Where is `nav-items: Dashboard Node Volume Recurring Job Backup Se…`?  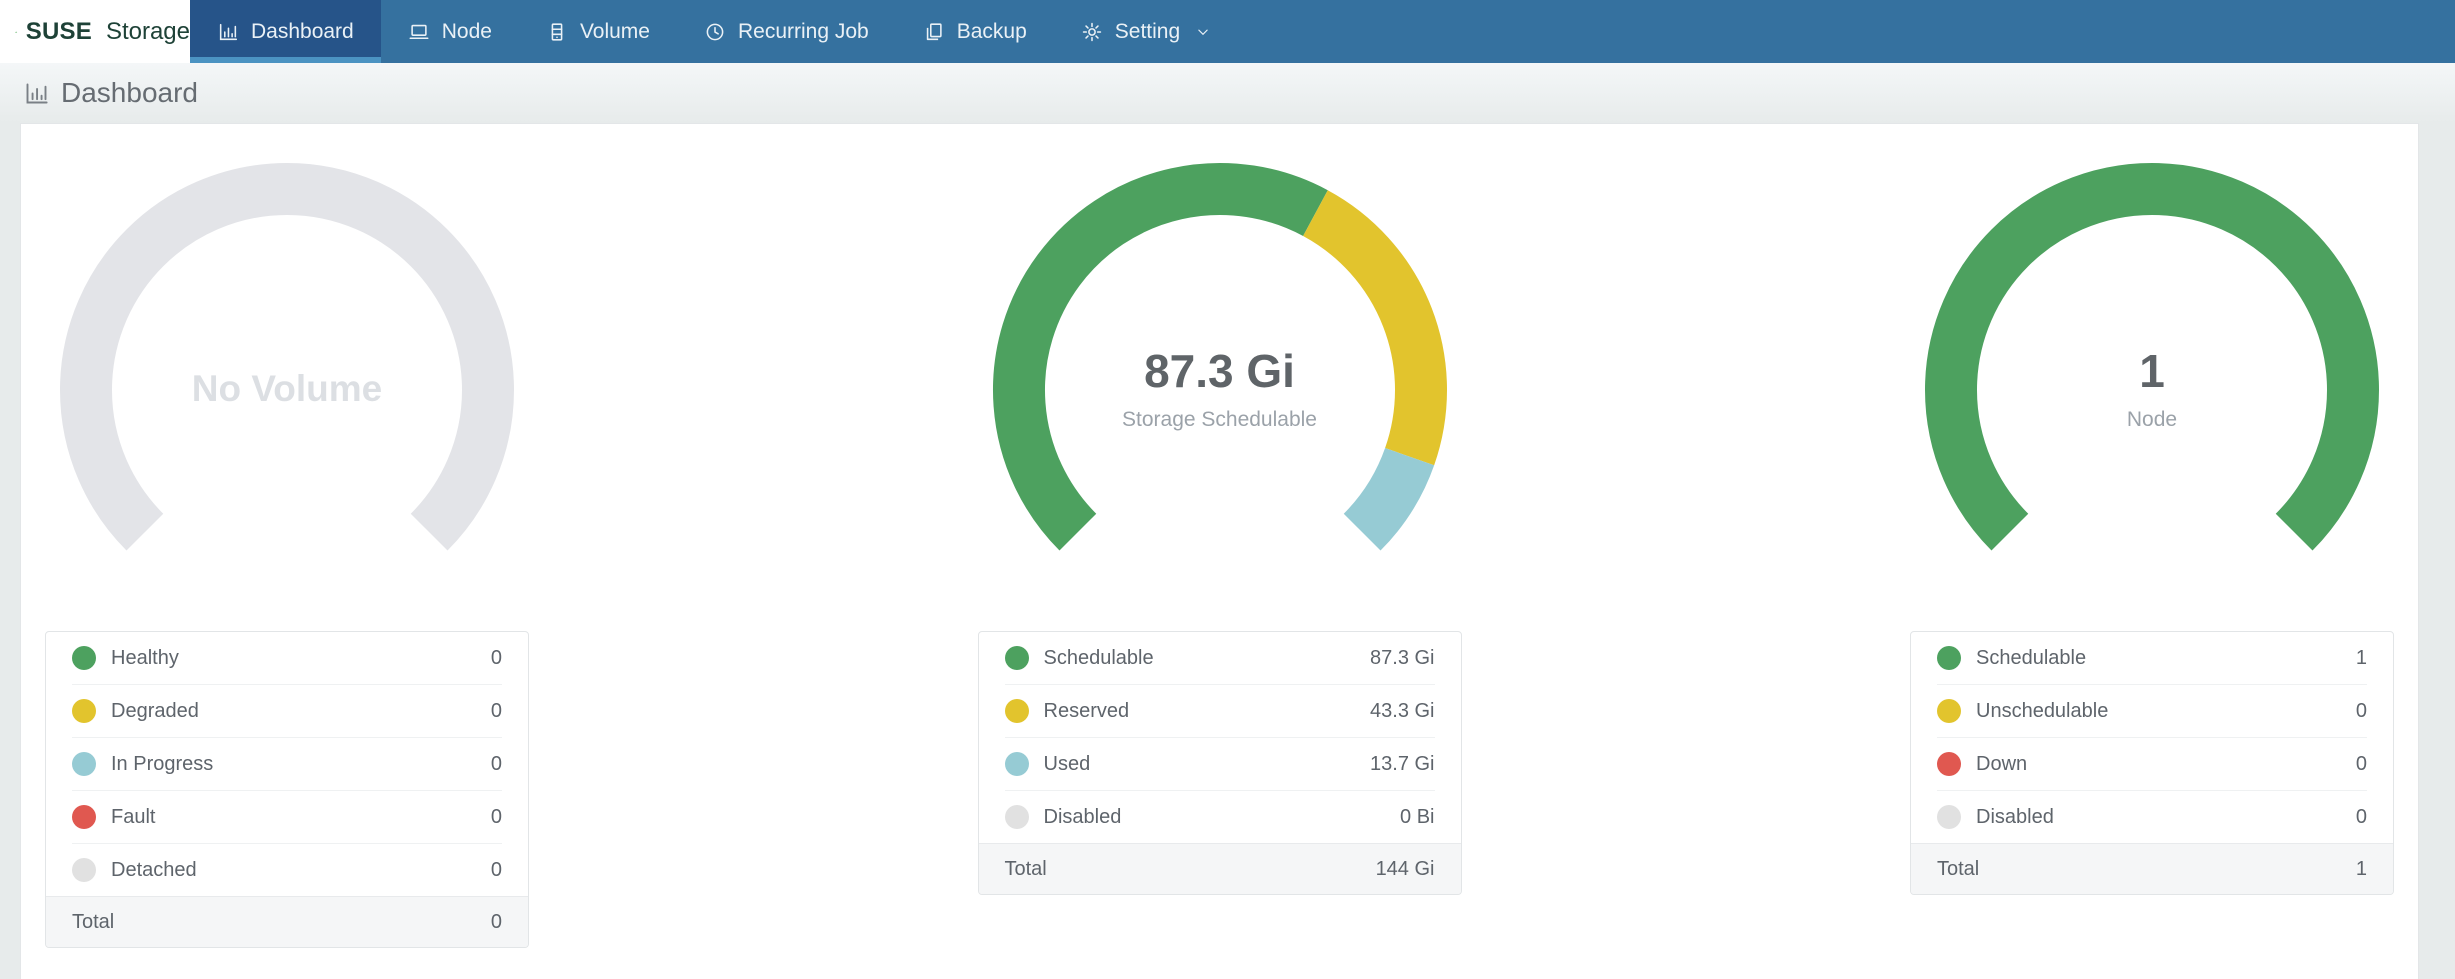 nav-items: Dashboard Node Volume Recurring Job Backup Se… is located at coordinates (714, 31).